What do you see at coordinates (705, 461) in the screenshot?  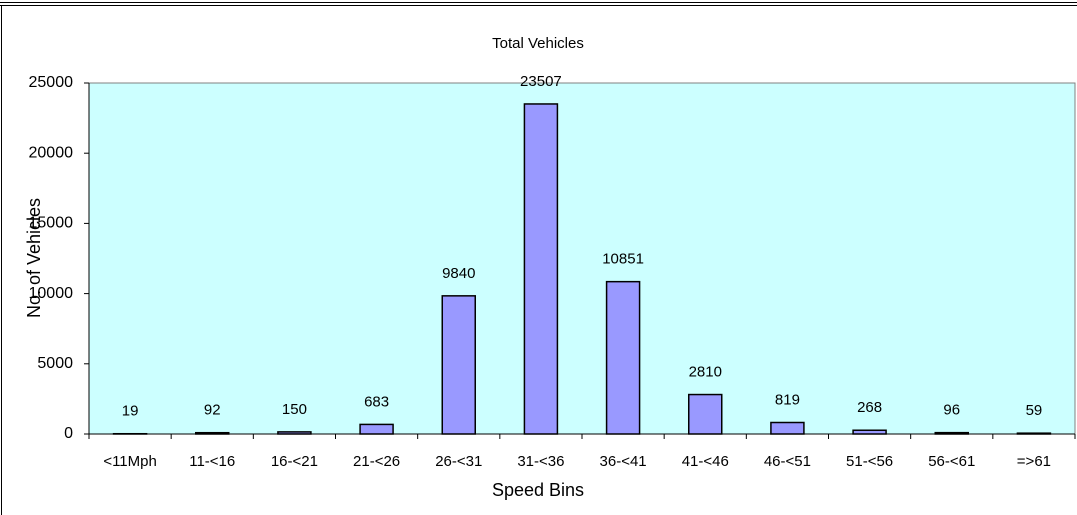 I see `x-tick-label: 41-<46` at bounding box center [705, 461].